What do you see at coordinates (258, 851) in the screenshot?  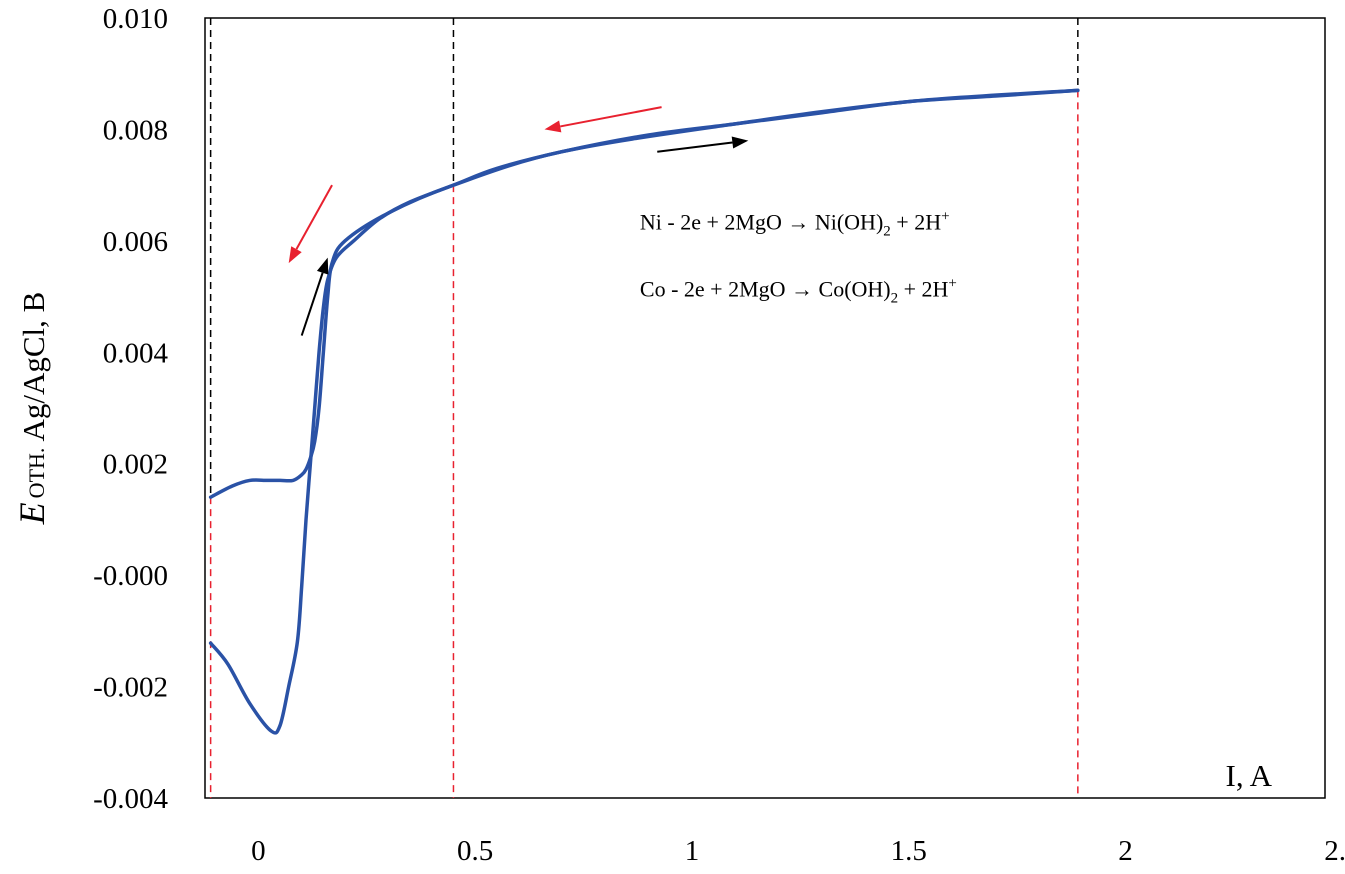 I see `x-tick-label: 0` at bounding box center [258, 851].